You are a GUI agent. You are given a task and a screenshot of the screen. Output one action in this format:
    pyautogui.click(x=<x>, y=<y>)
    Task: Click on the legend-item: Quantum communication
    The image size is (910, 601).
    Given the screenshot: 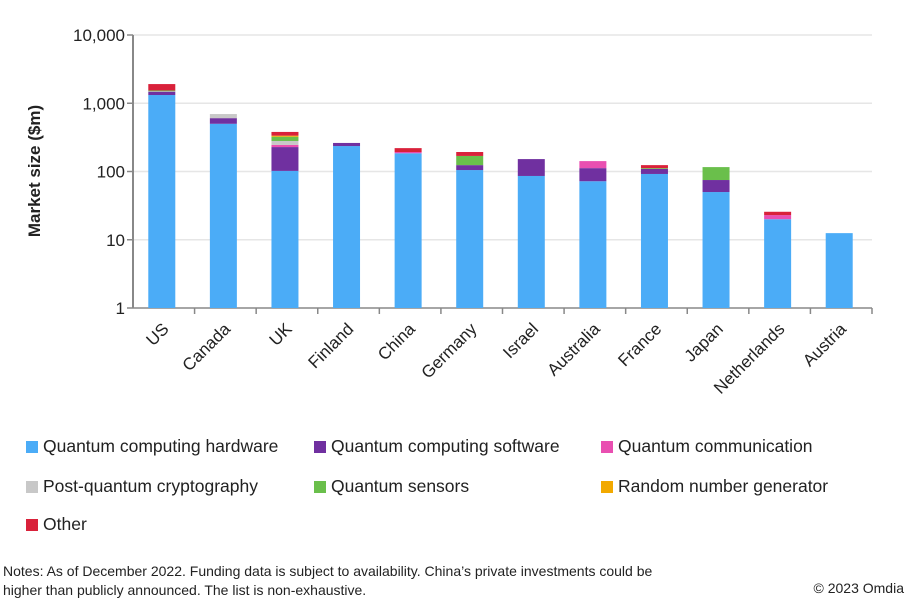 What is the action you would take?
    pyautogui.click(x=707, y=446)
    